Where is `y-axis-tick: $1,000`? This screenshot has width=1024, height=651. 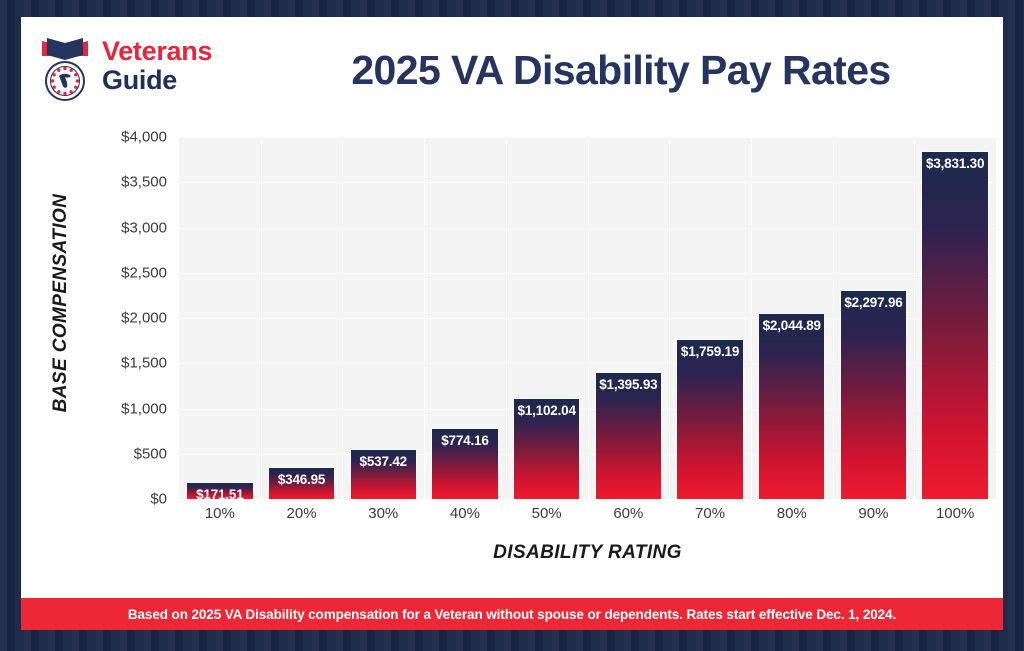 y-axis-tick: $1,000 is located at coordinates (144, 408).